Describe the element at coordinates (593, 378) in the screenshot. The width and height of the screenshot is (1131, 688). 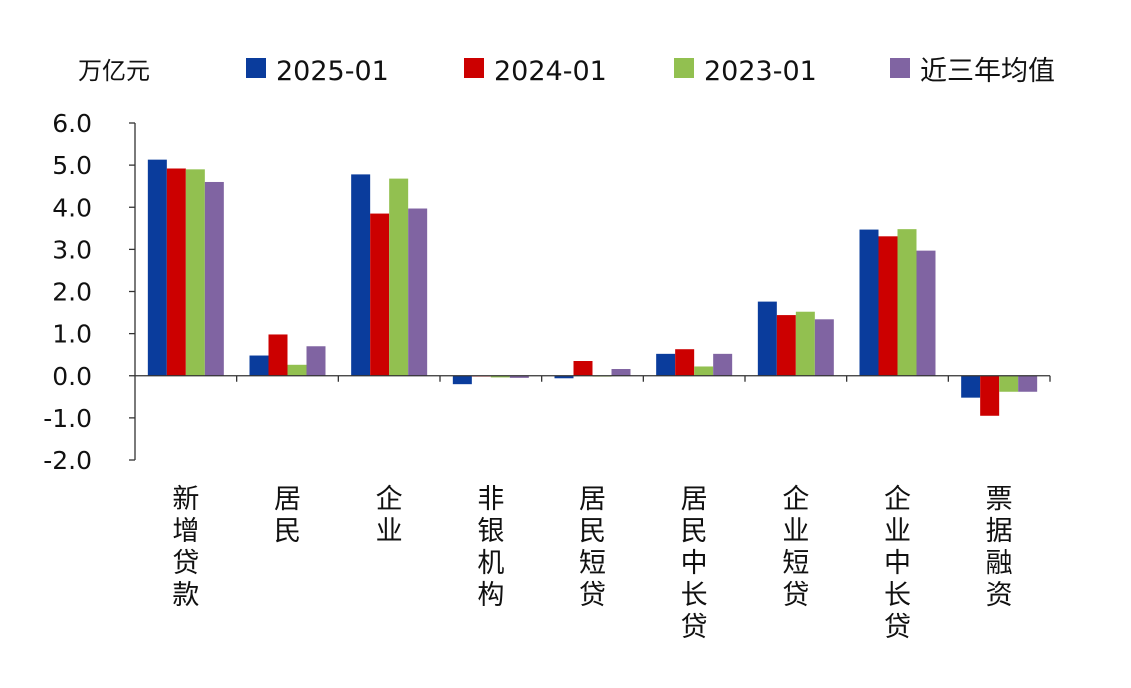
I see `x-axis` at that location.